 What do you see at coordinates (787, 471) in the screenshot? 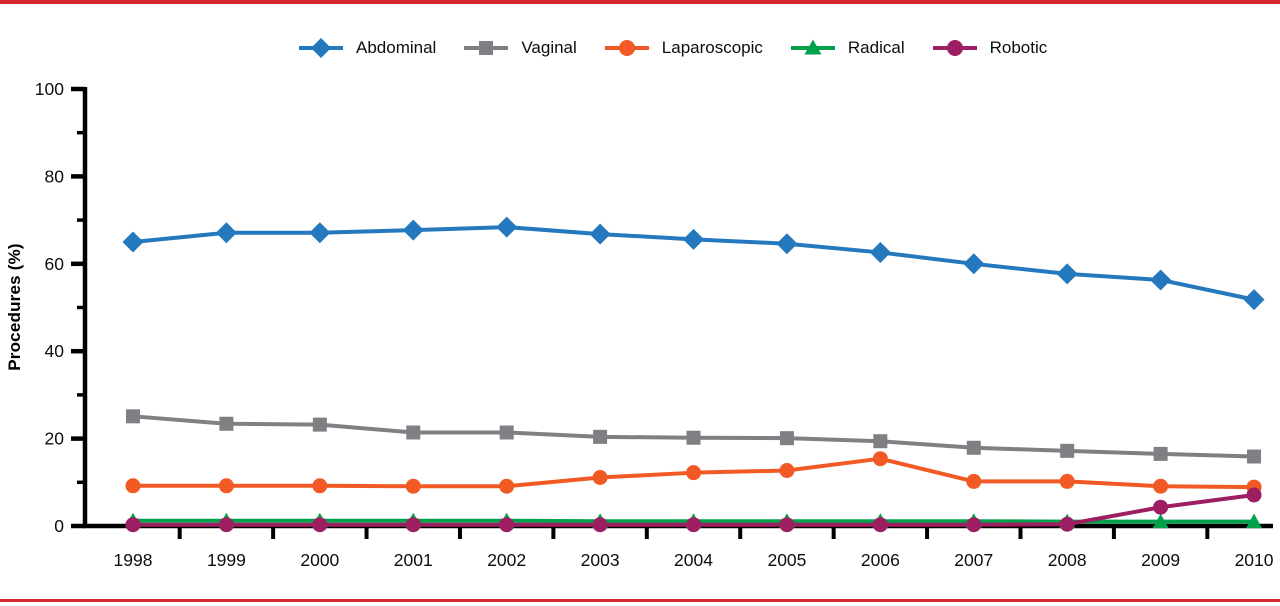
I see `point-laparoscopic-2005-marker` at bounding box center [787, 471].